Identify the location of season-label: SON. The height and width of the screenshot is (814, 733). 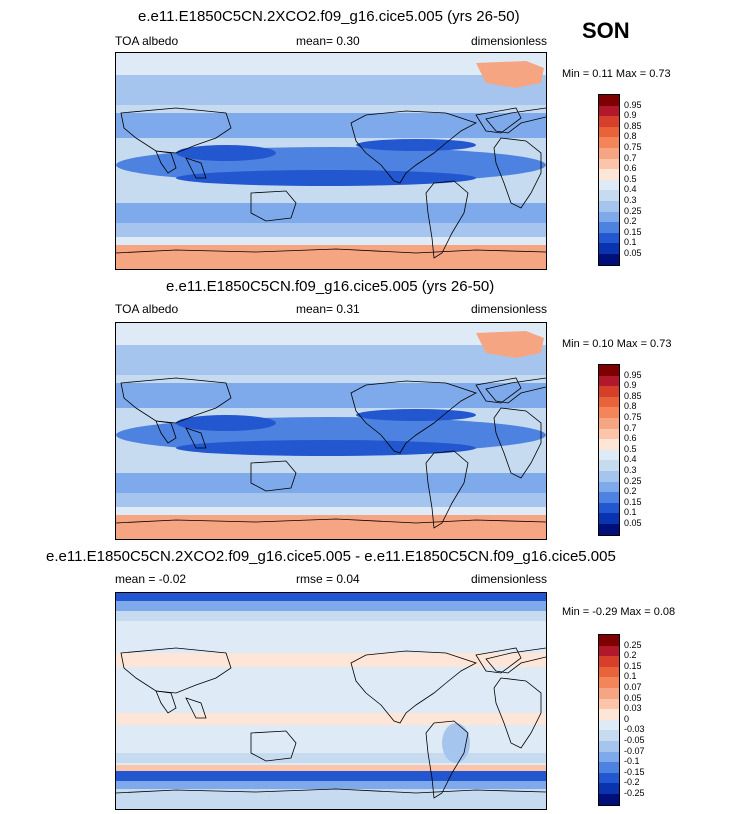
(606, 30).